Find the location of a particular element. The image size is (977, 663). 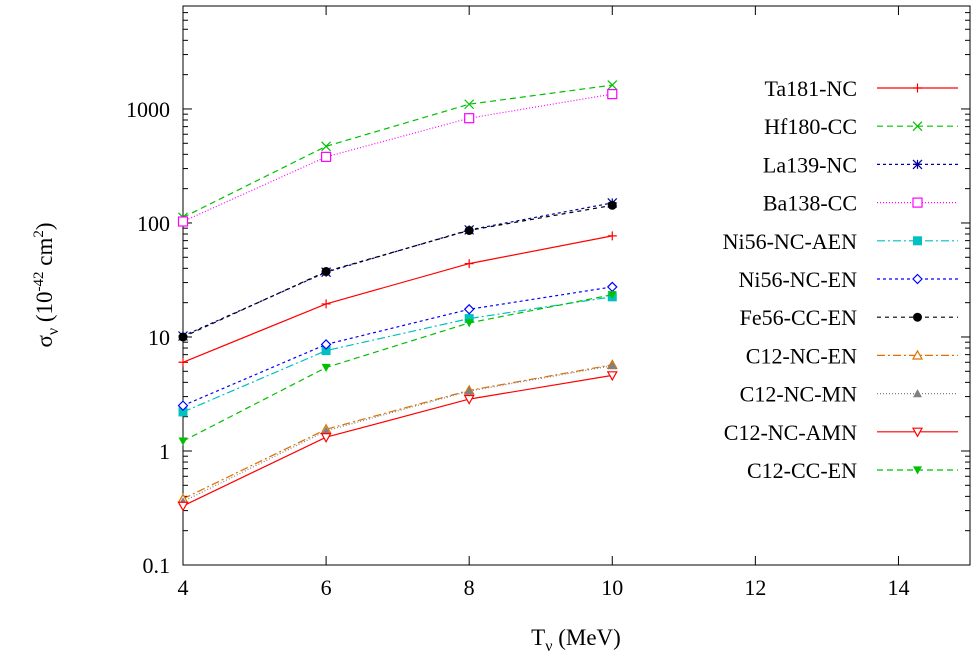

series-ta181-nc is located at coordinates (397, 299).